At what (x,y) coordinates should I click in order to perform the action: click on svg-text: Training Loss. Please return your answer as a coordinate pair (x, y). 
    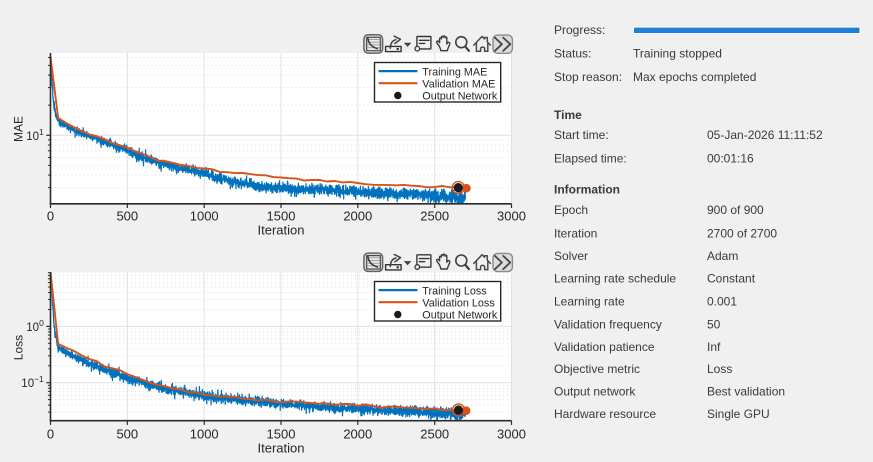
    Looking at the image, I should click on (454, 291).